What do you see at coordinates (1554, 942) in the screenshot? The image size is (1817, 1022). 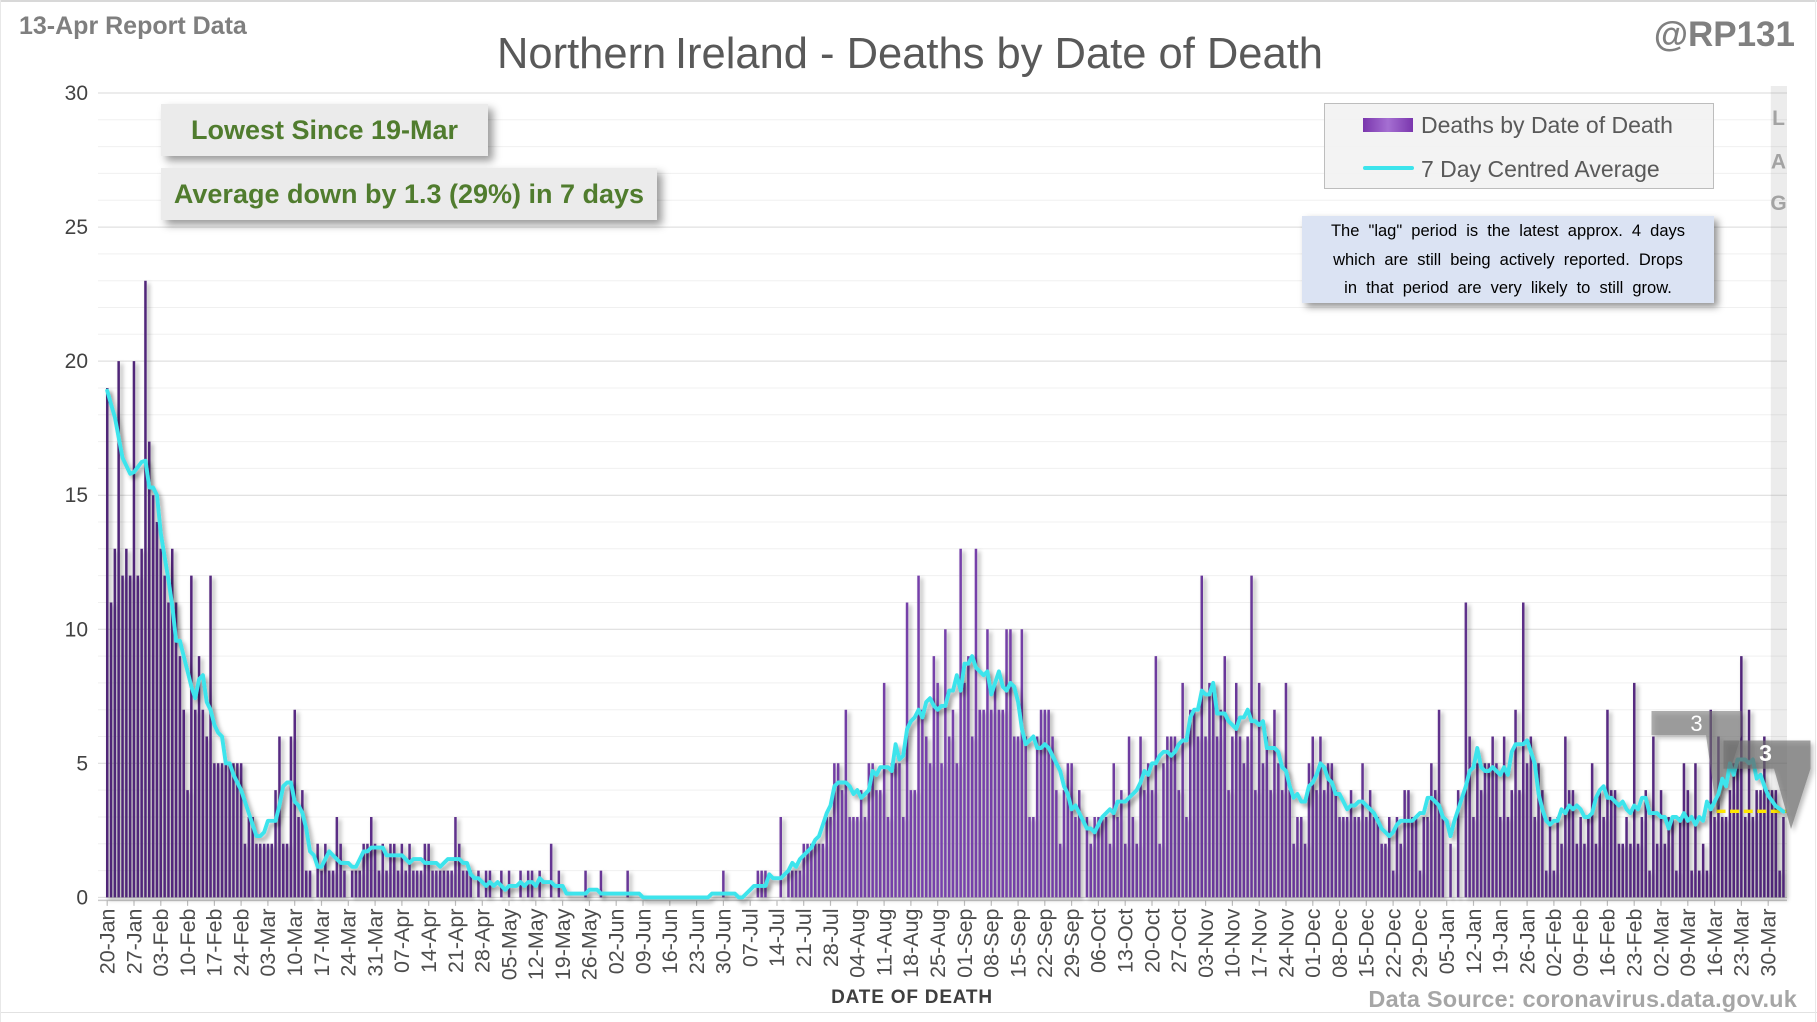 I see `svg-text: 02-Feb` at bounding box center [1554, 942].